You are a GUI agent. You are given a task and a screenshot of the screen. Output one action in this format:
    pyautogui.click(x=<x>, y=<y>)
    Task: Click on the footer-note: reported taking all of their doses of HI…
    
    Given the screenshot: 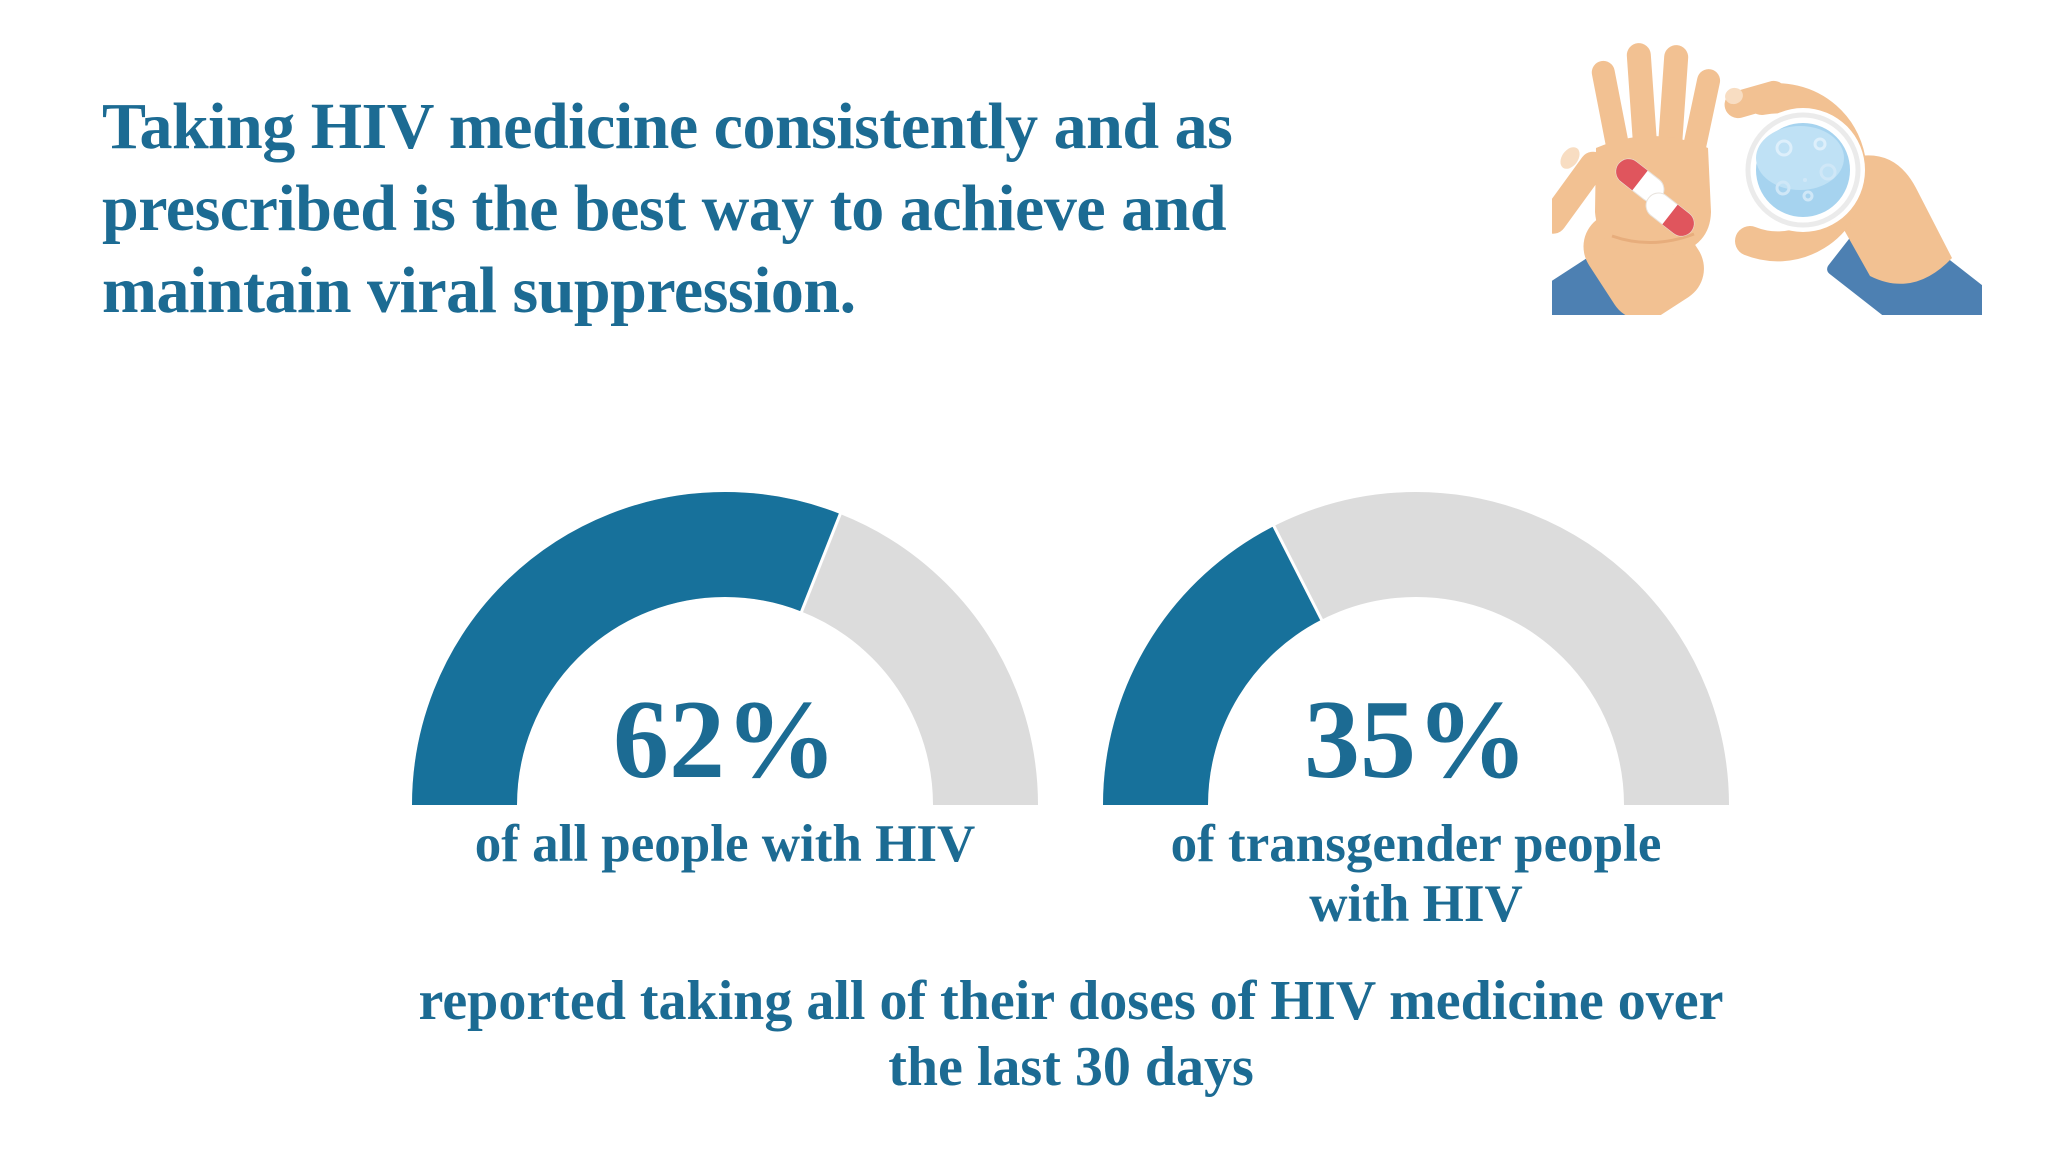 What is the action you would take?
    pyautogui.click(x=1071, y=1034)
    